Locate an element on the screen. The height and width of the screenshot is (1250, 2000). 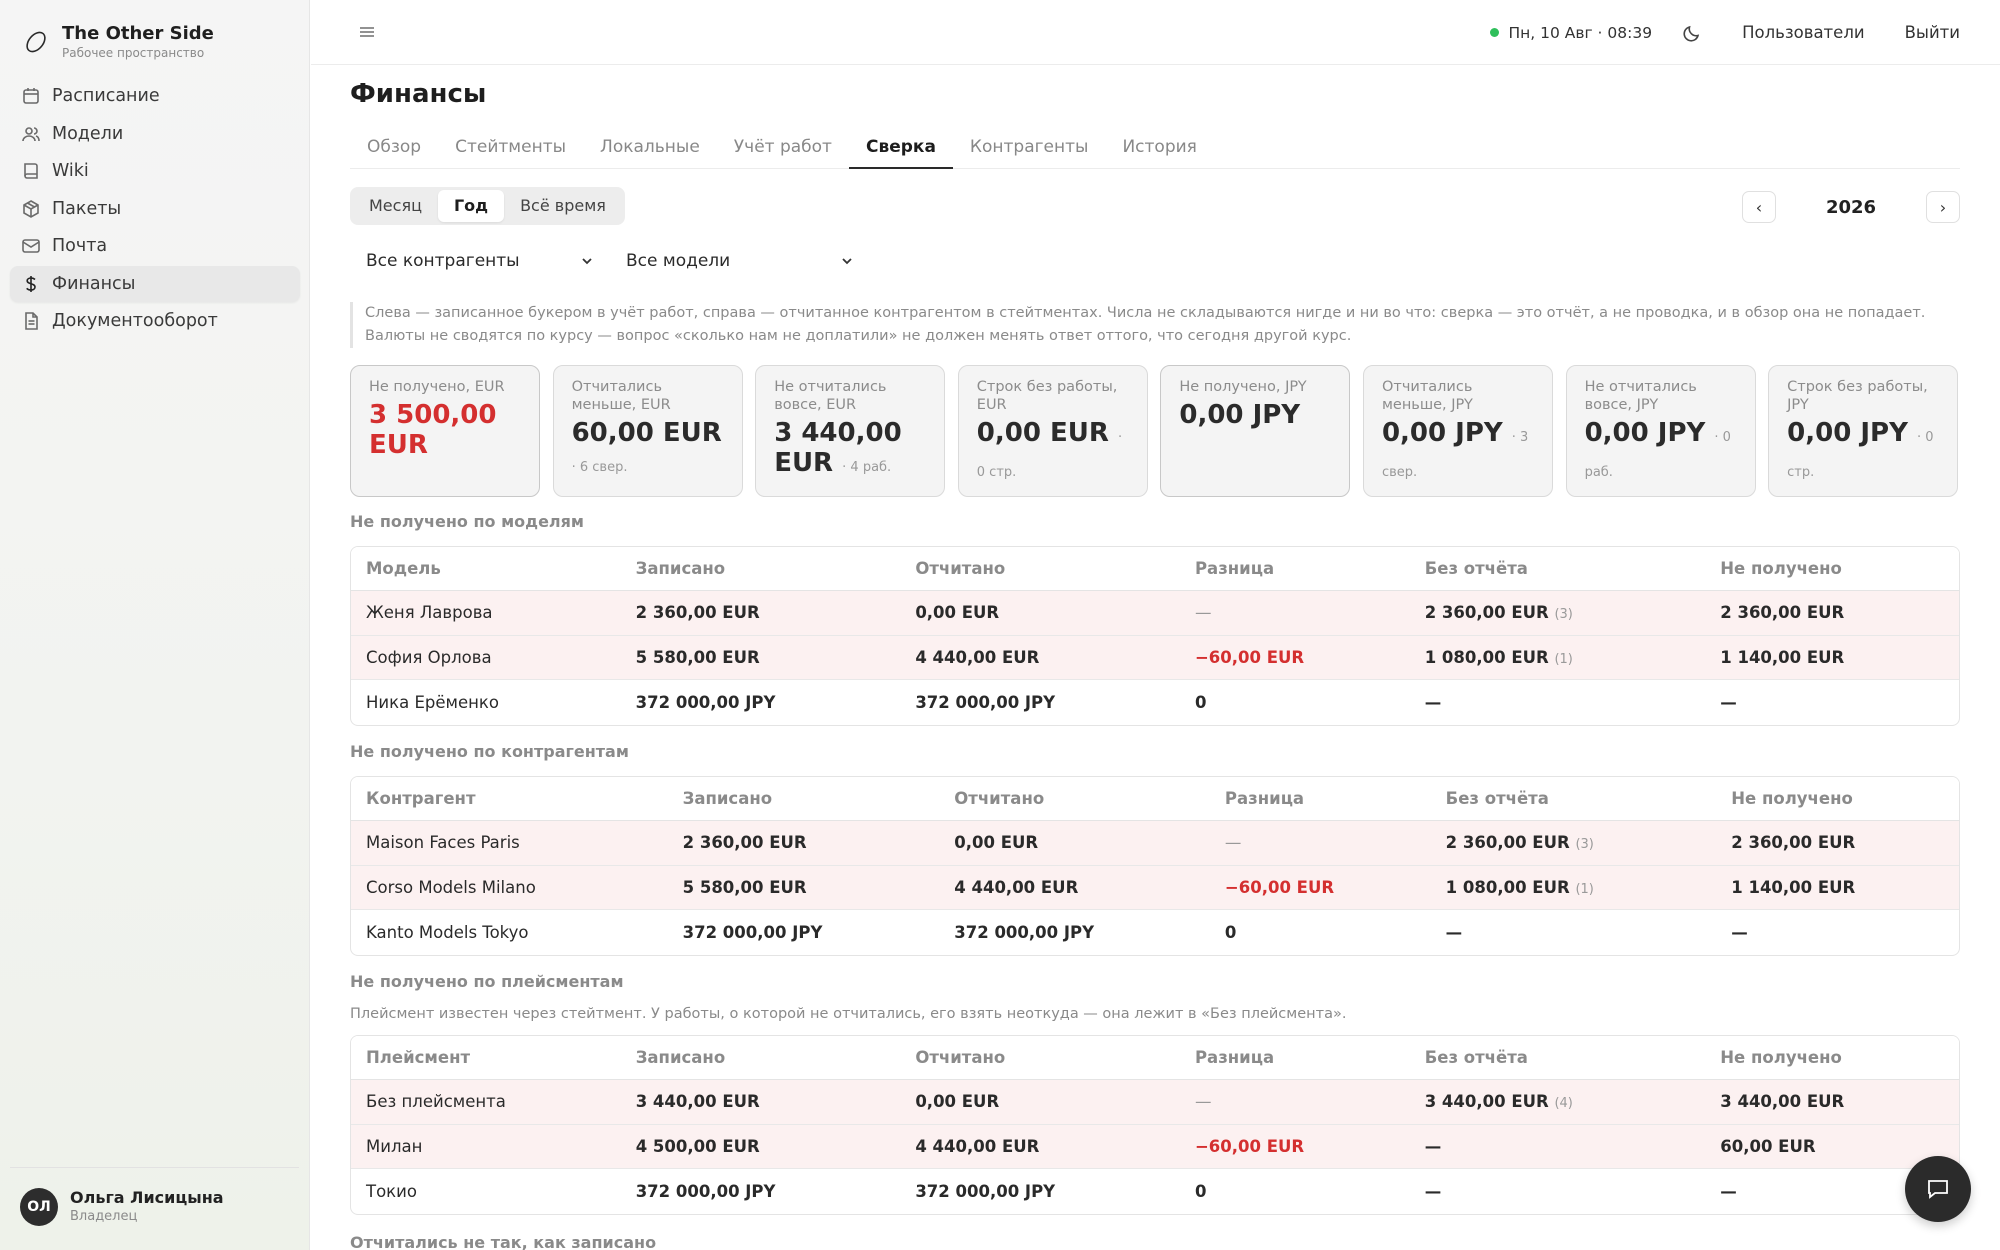
cell-name: Ника Ерёменко is located at coordinates (432, 702).